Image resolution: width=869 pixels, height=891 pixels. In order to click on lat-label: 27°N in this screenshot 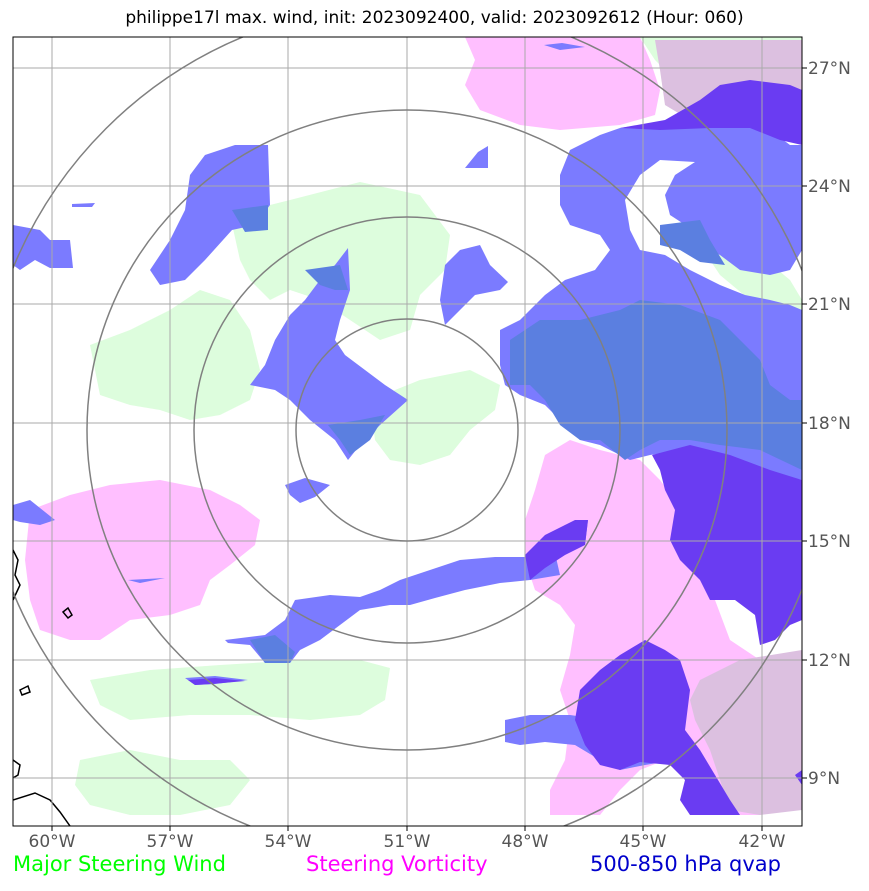, I will do `click(829, 69)`.